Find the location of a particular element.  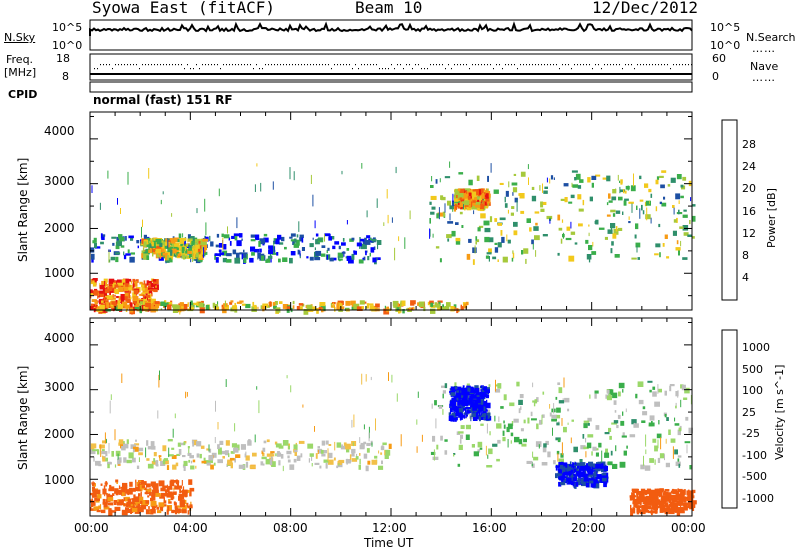

plot-title: Syowa East (fitACF) is located at coordinates (184, 8).